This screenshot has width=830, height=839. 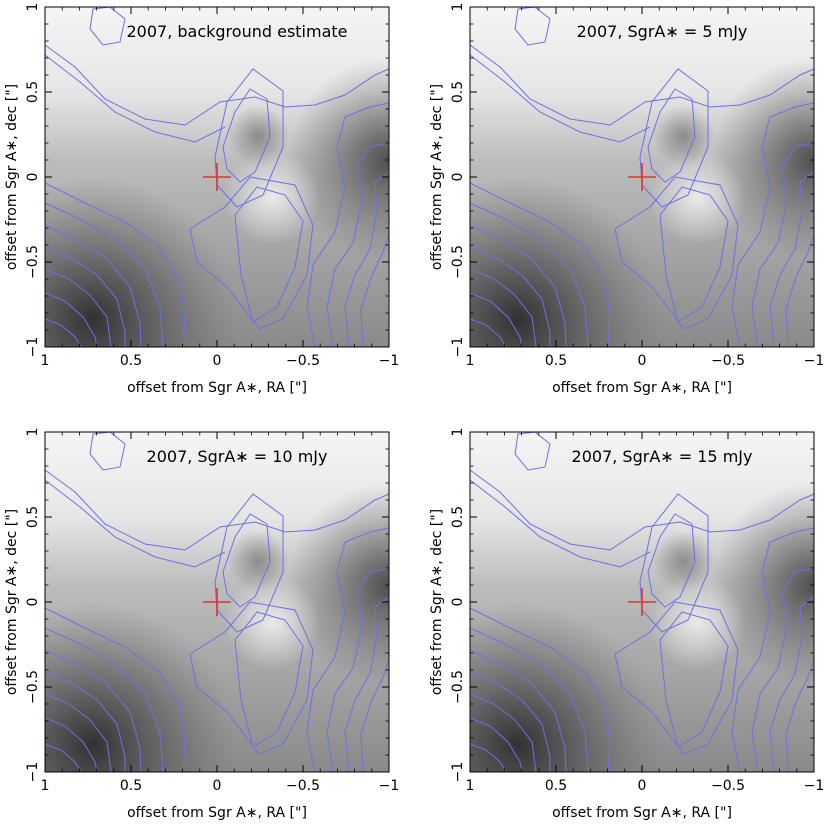 What do you see at coordinates (237, 456) in the screenshot?
I see `panel-title: 2007, SgrA∗ = 10 mJy` at bounding box center [237, 456].